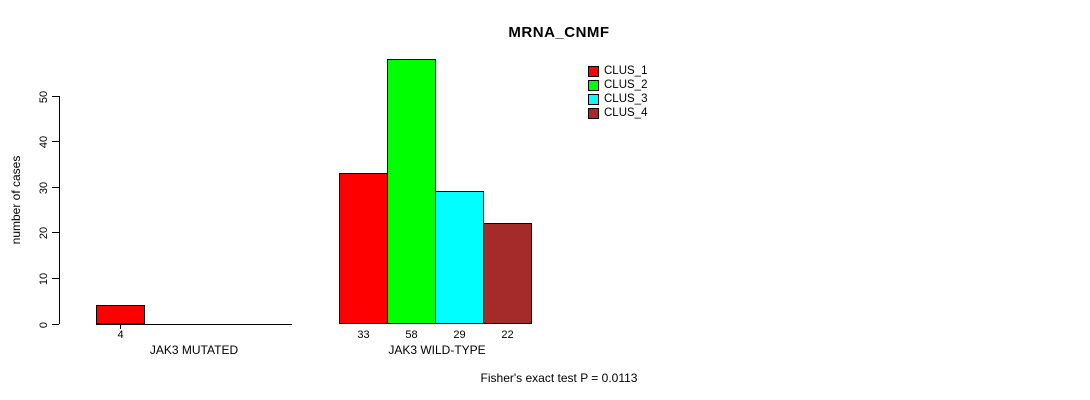 The image size is (1090, 400). What do you see at coordinates (44, 324) in the screenshot?
I see `y-axis-tick-label: 0` at bounding box center [44, 324].